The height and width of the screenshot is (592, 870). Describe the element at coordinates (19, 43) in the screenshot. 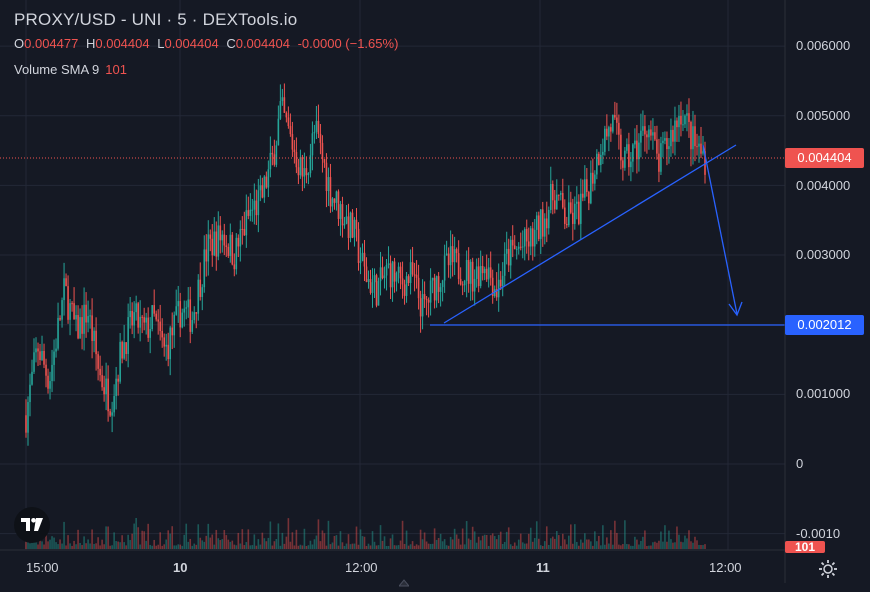

I see `open-label: O` at that location.